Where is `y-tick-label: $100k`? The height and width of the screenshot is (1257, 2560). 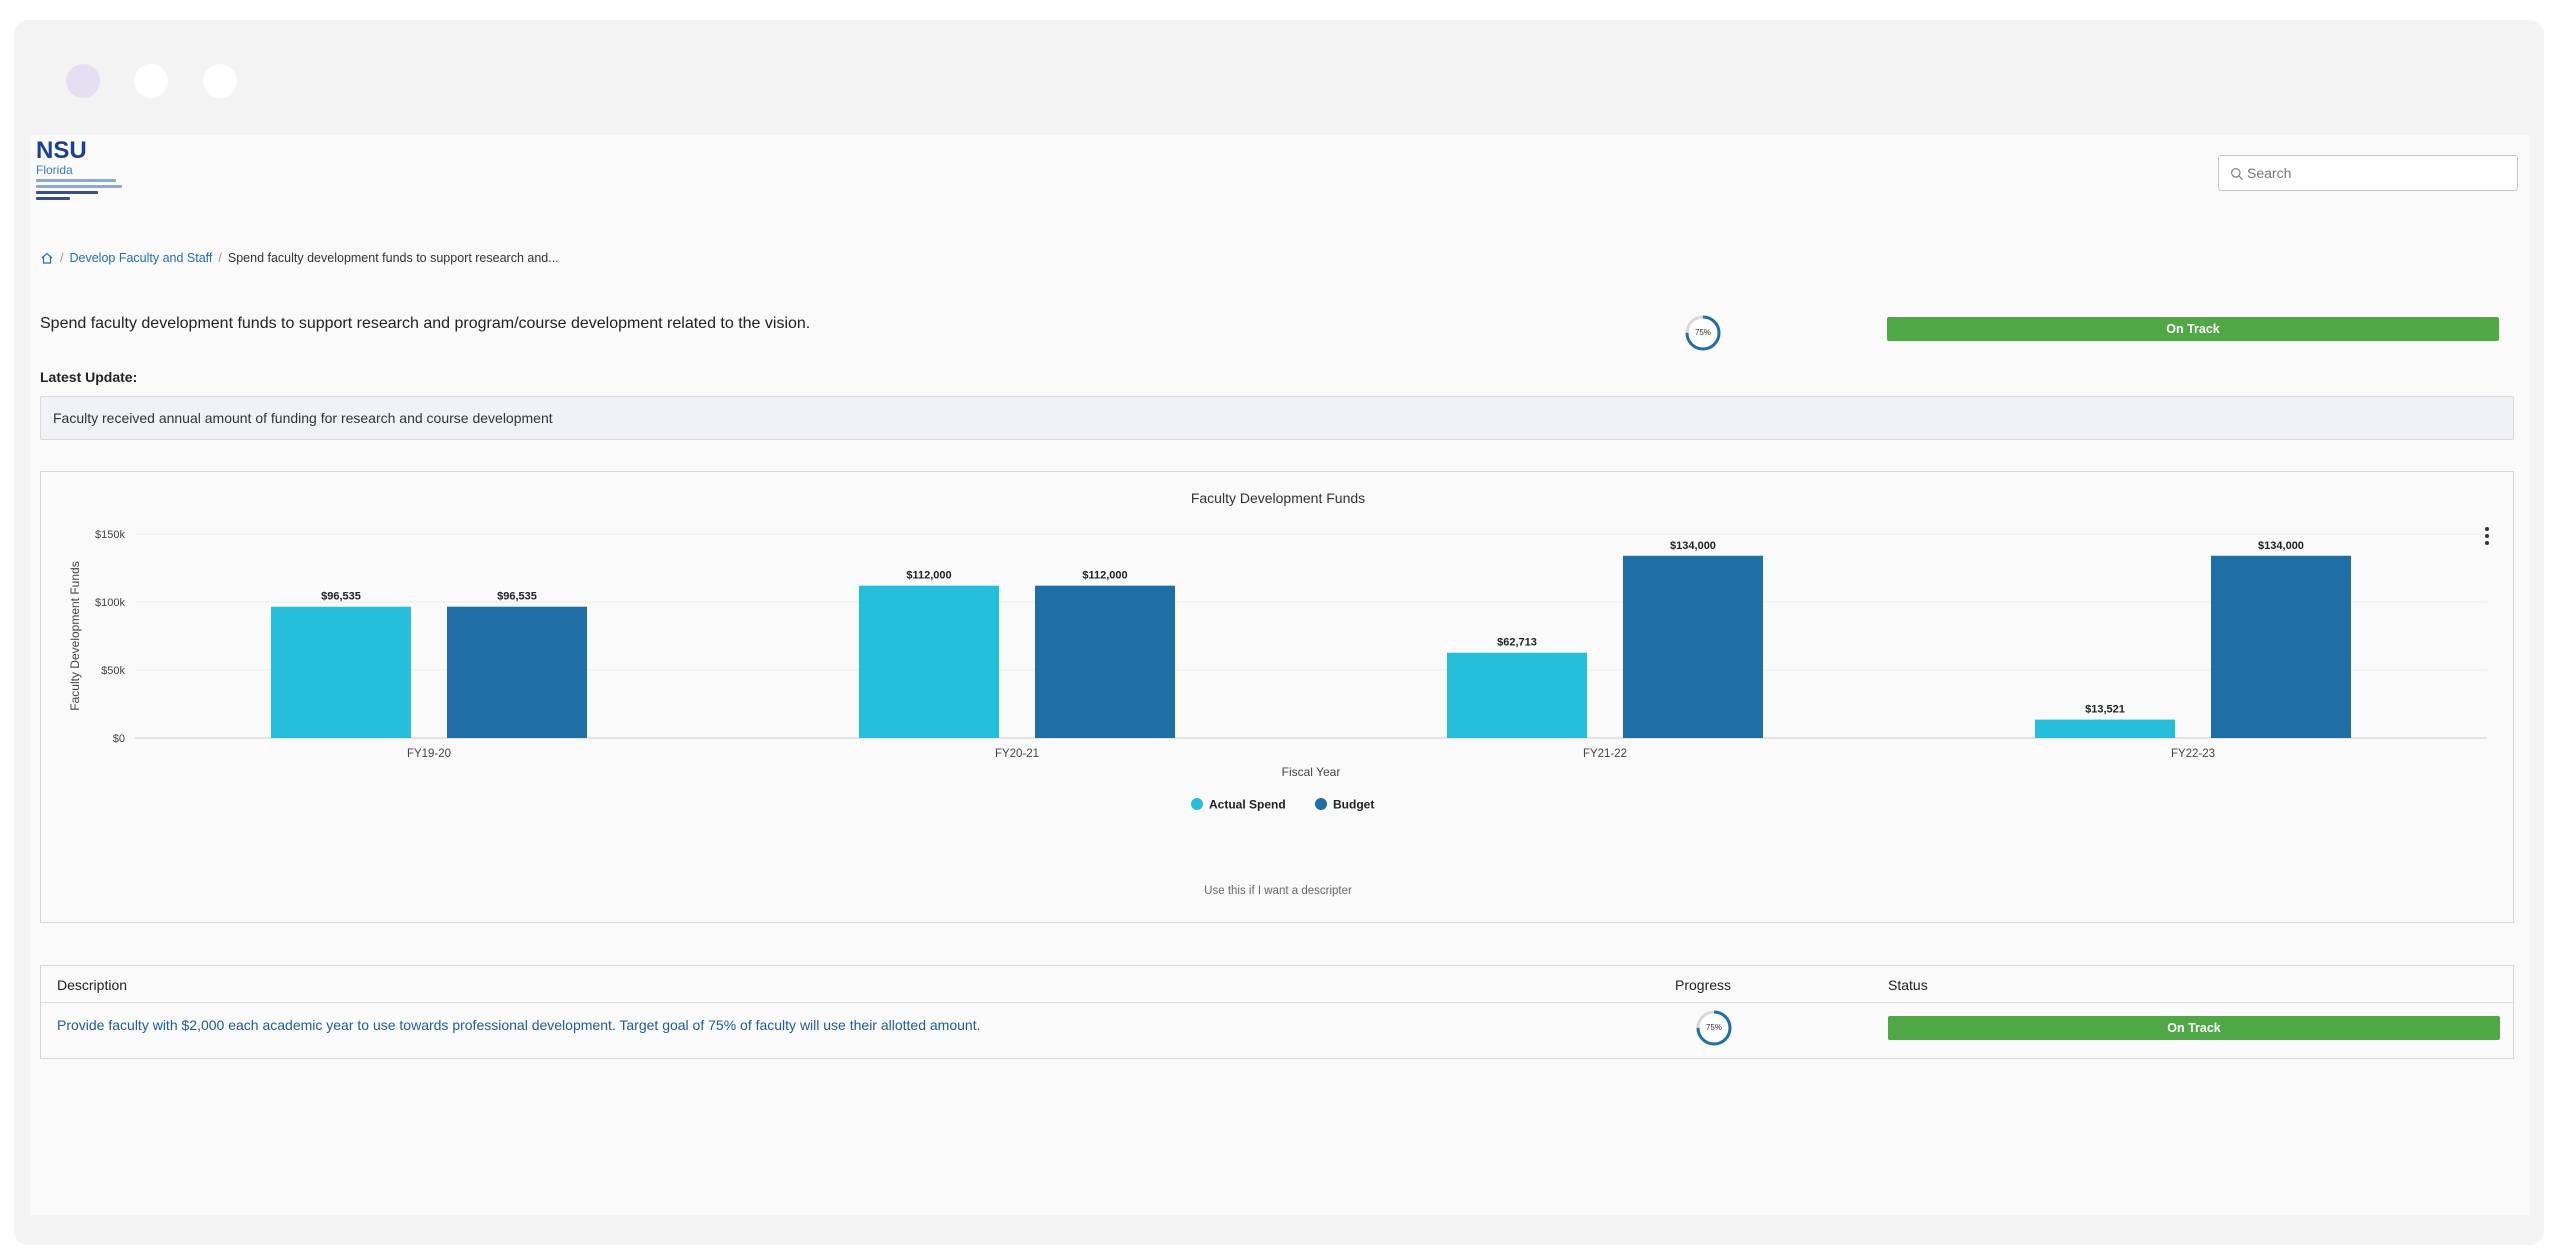
y-tick-label: $100k is located at coordinates (110, 603).